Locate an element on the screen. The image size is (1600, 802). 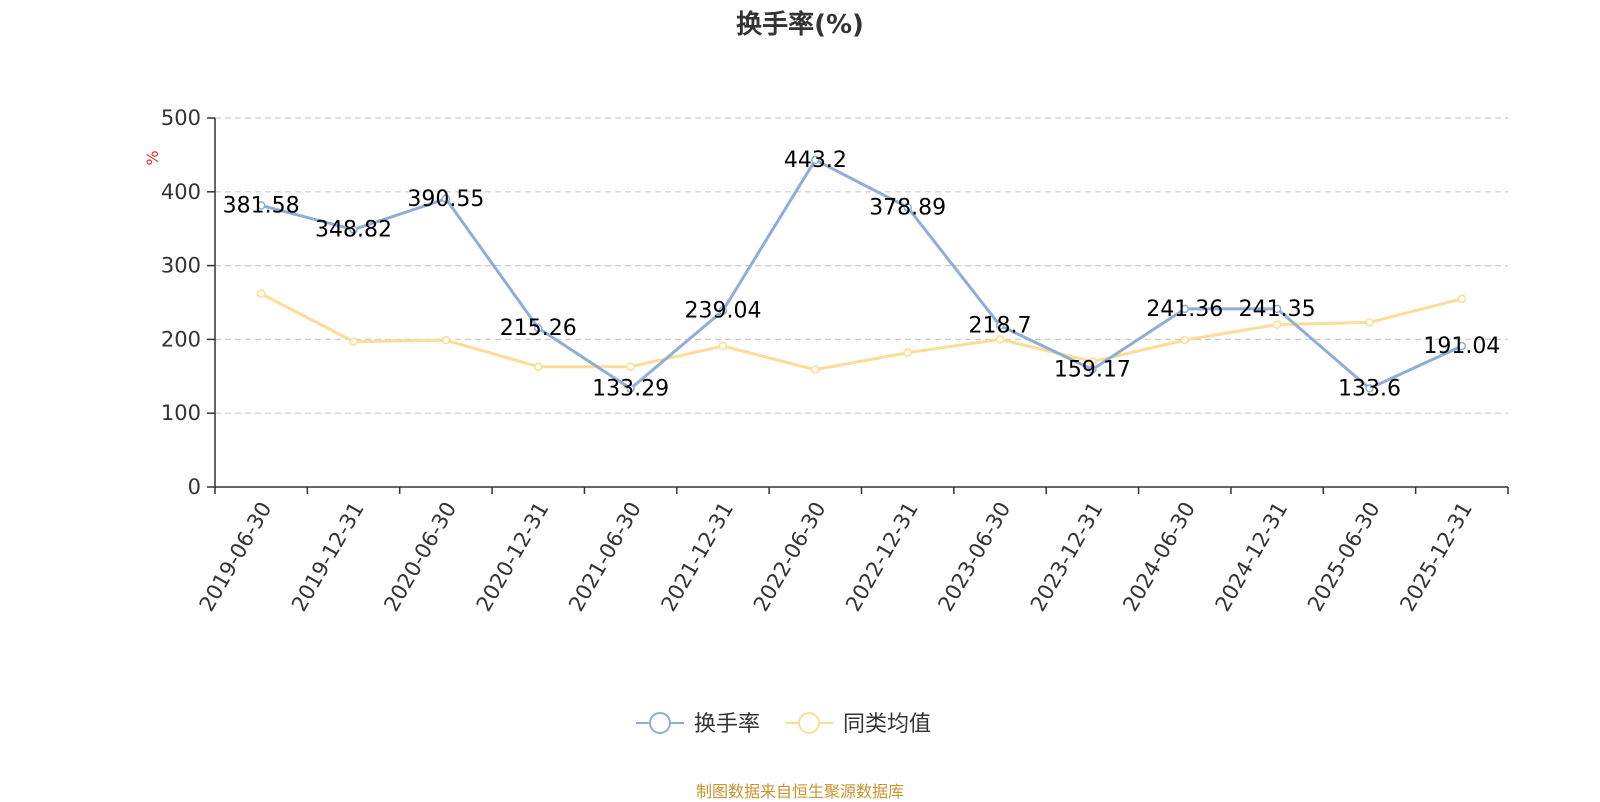
data-label: 390.55 is located at coordinates (445, 199).